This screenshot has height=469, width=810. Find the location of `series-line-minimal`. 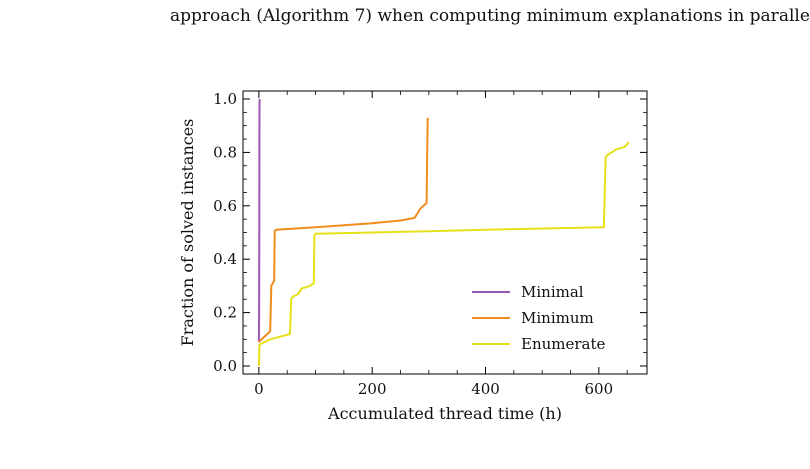

series-line-minimal is located at coordinates (259, 220).